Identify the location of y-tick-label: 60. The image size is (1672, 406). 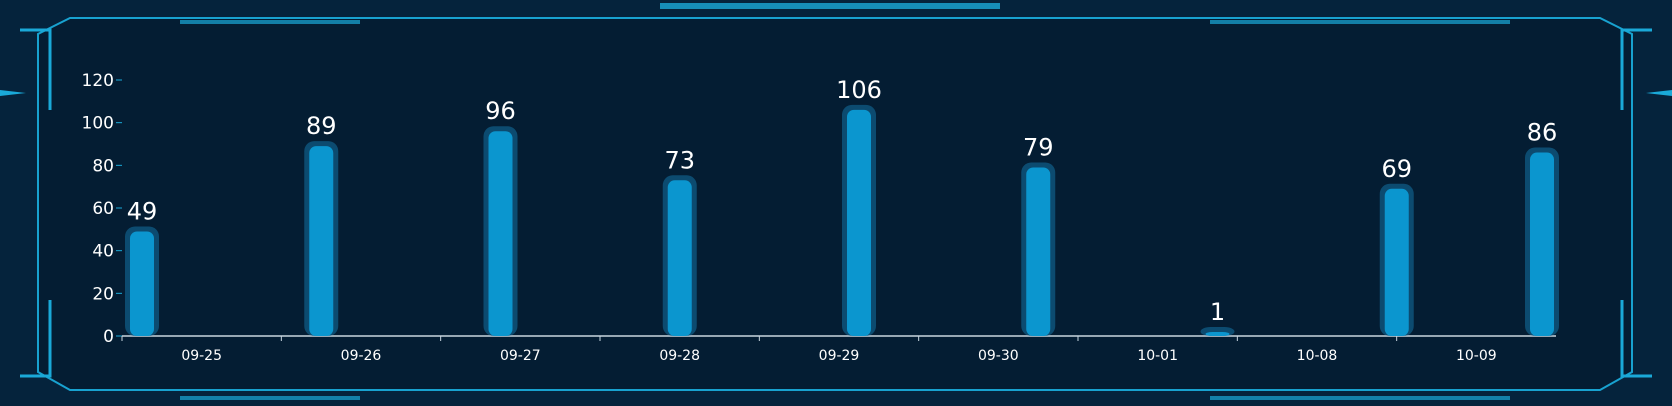
(103, 209).